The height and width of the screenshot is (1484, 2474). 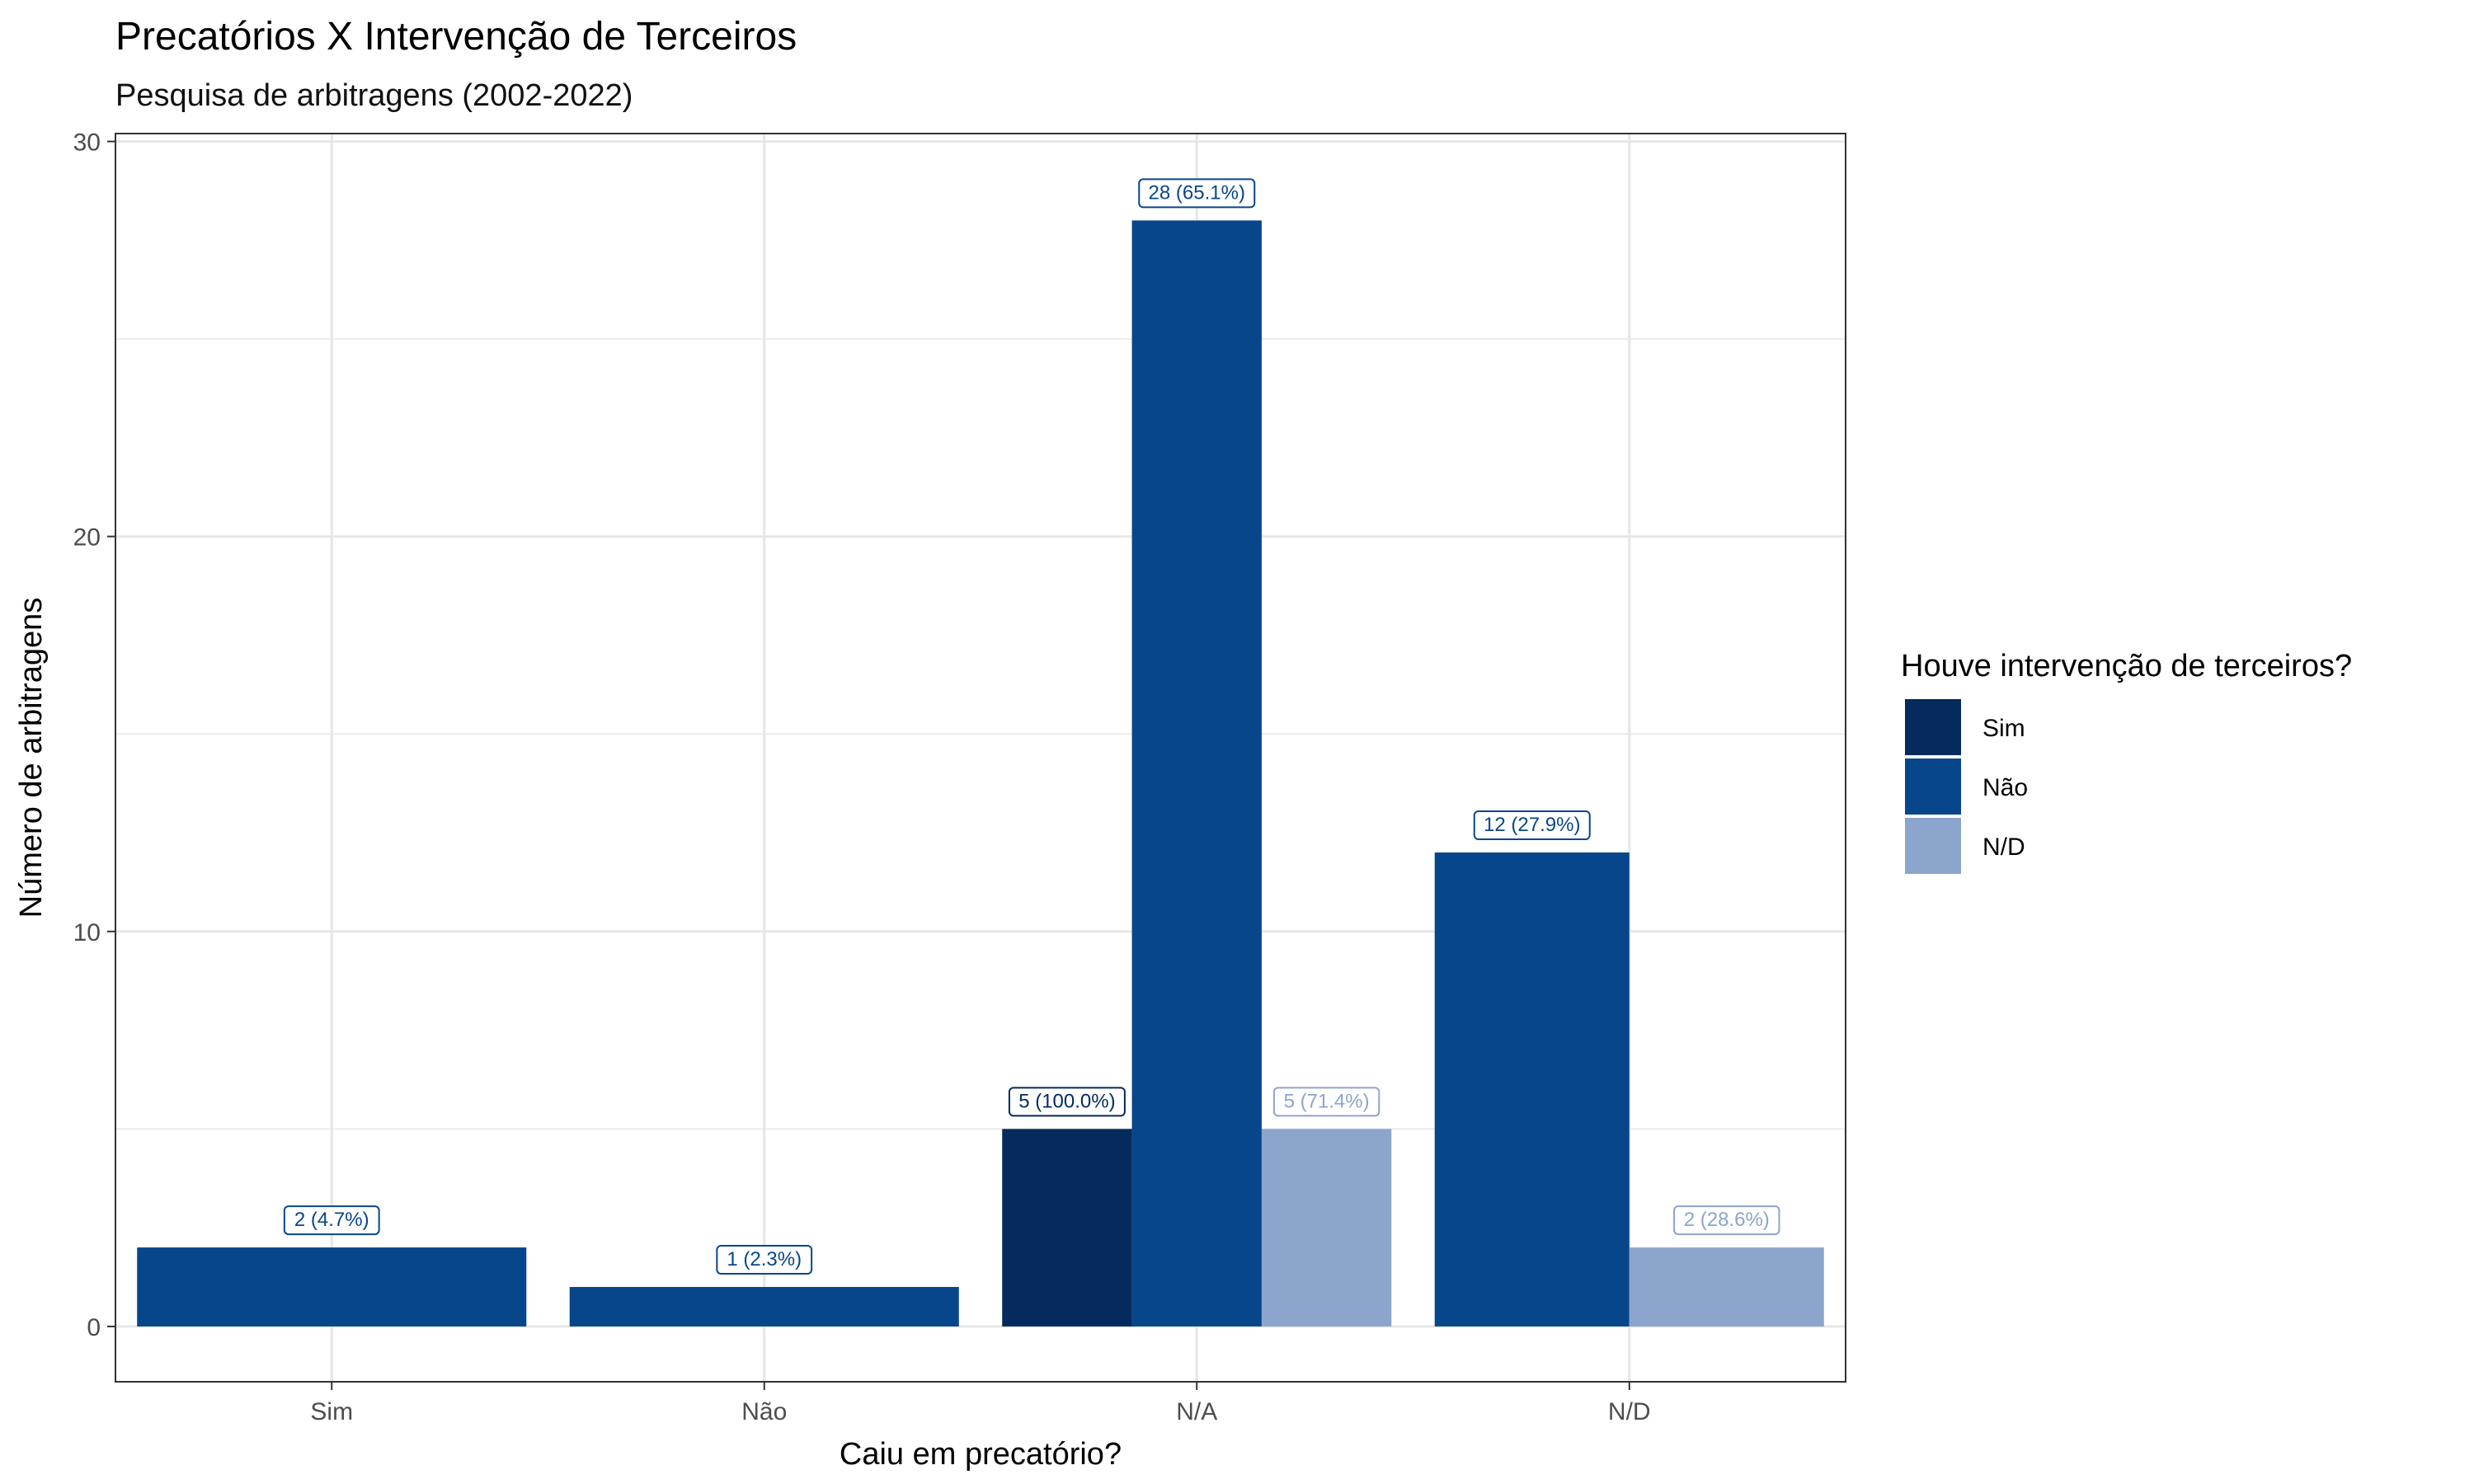 I want to click on data-label-group: 28 (65.1%), so click(x=1197, y=193).